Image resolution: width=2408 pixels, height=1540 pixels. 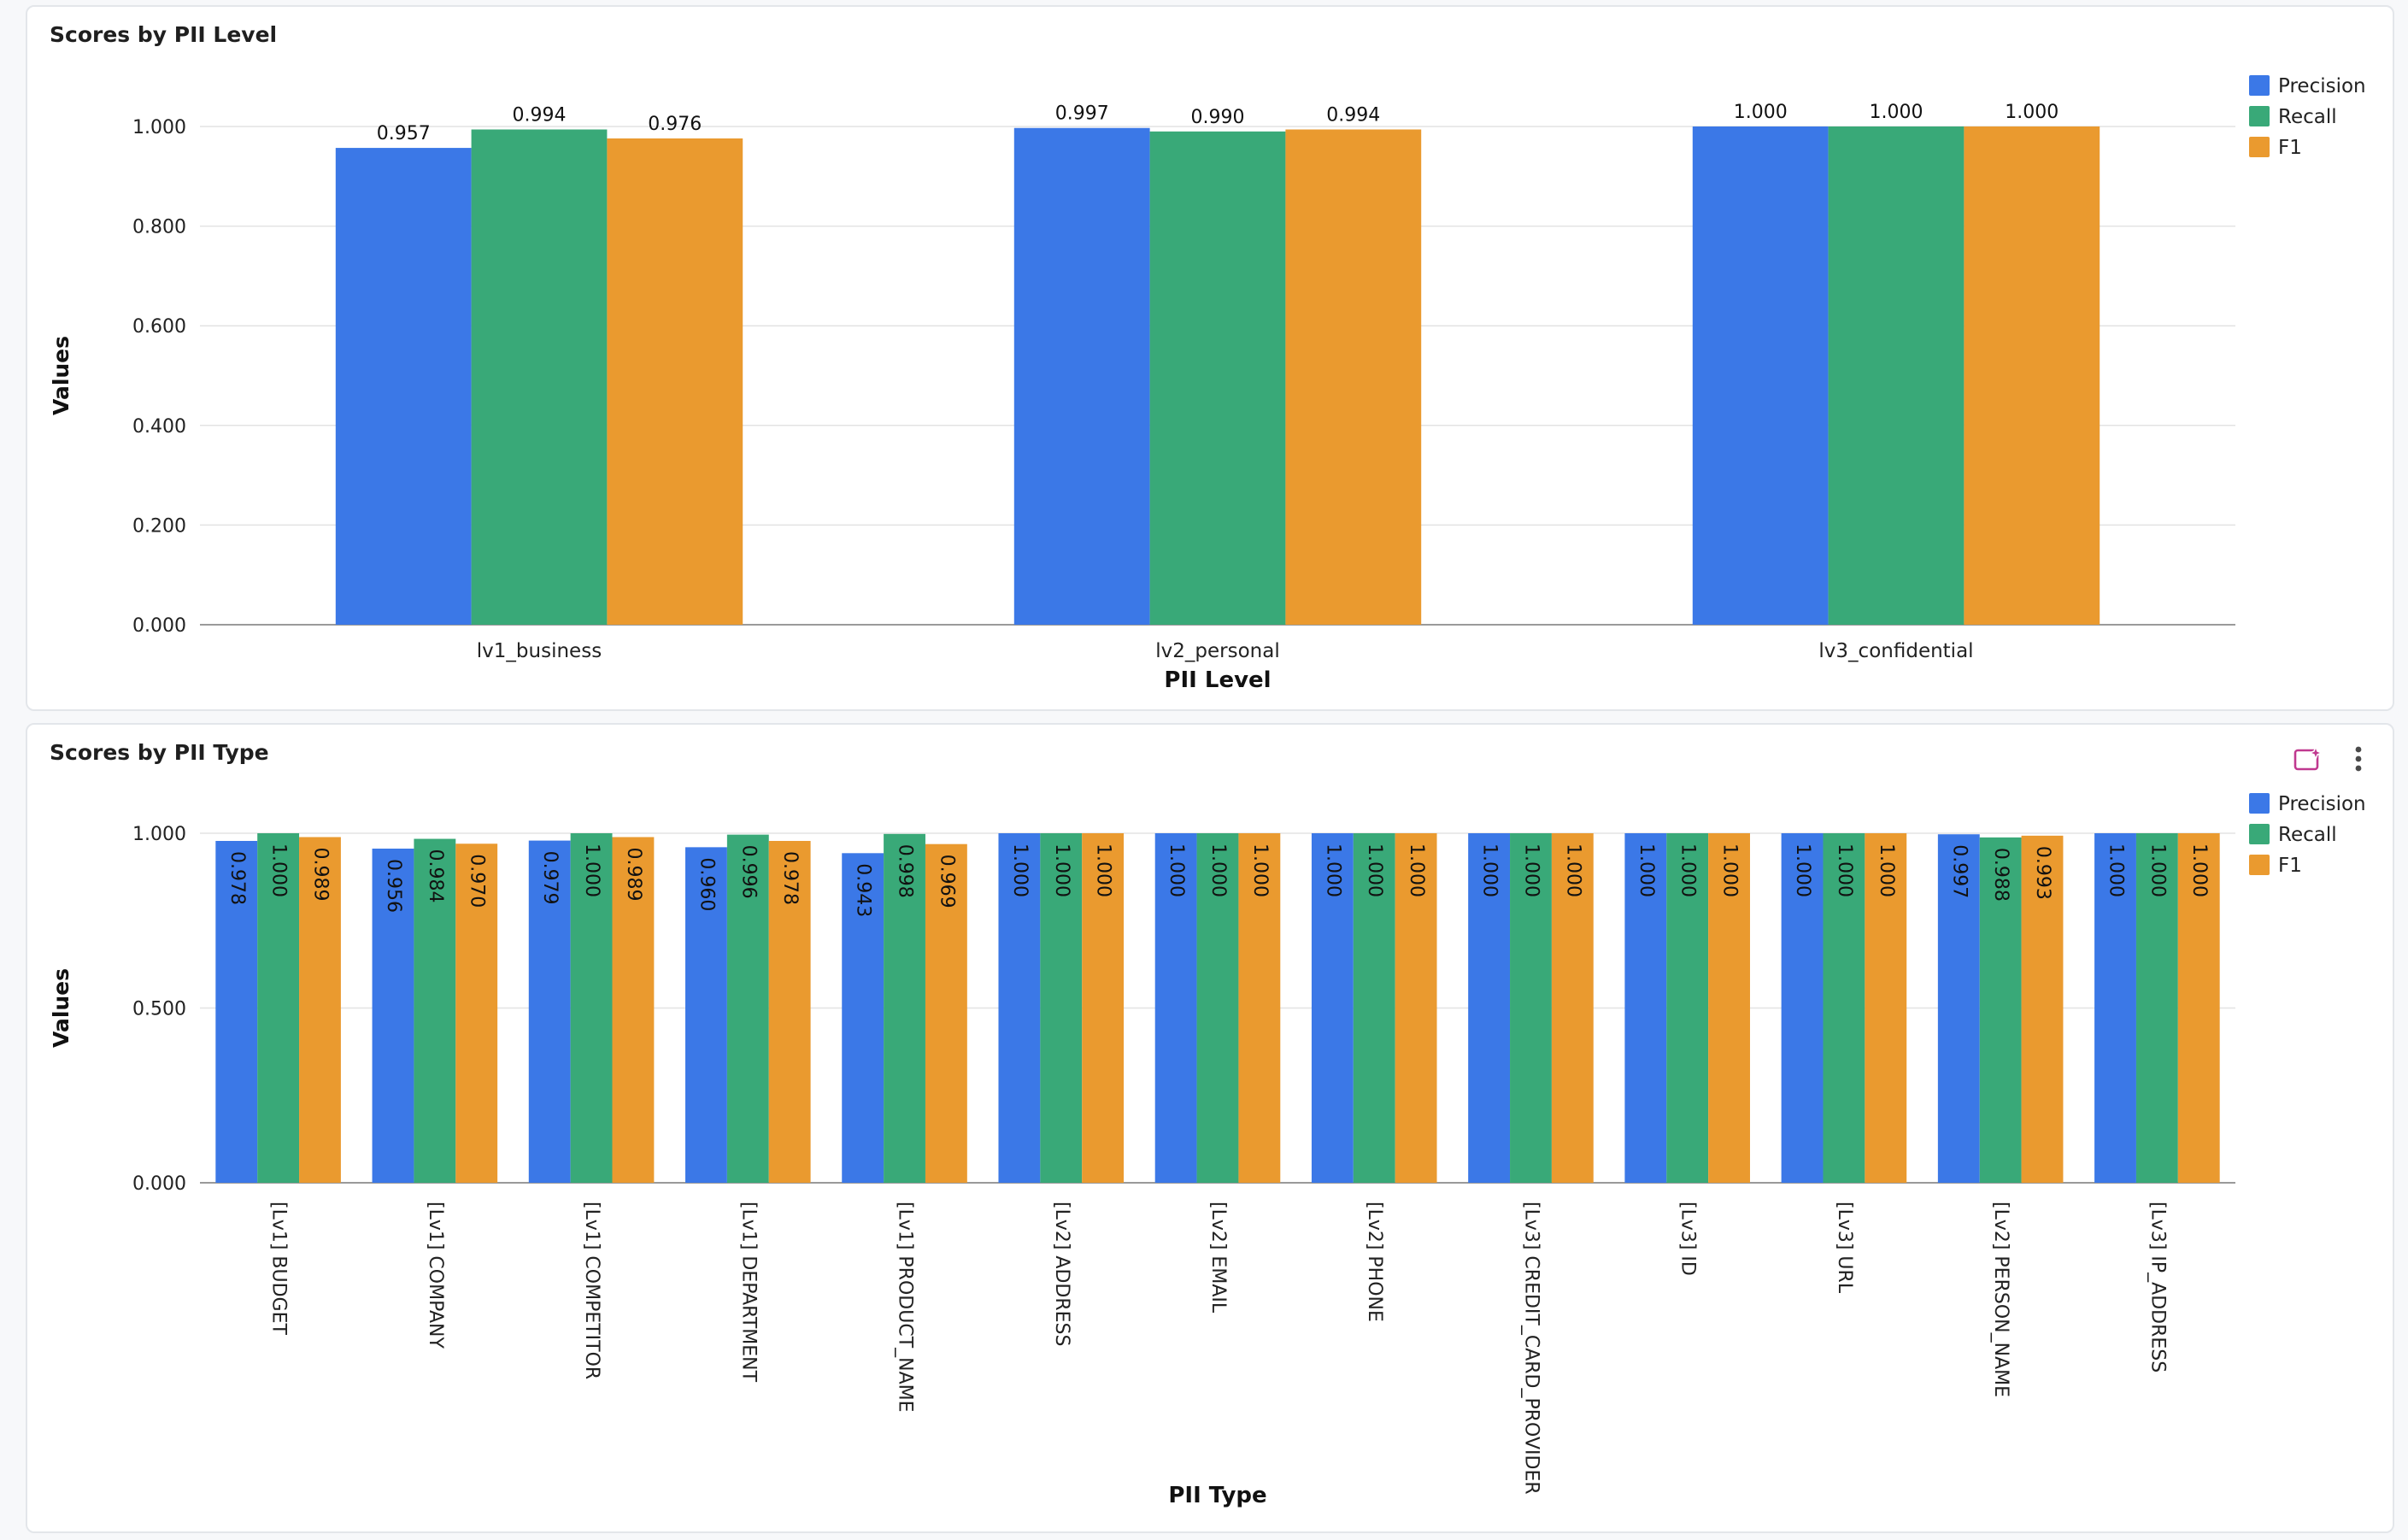 What do you see at coordinates (435, 1275) in the screenshot?
I see `x-tick-label: [Lv1] COMPANY` at bounding box center [435, 1275].